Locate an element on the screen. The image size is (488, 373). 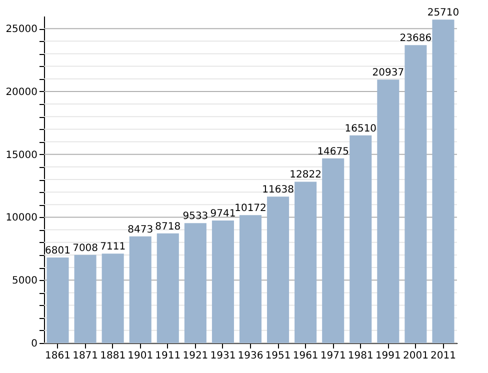
data-label: 7008 is located at coordinates (85, 248).